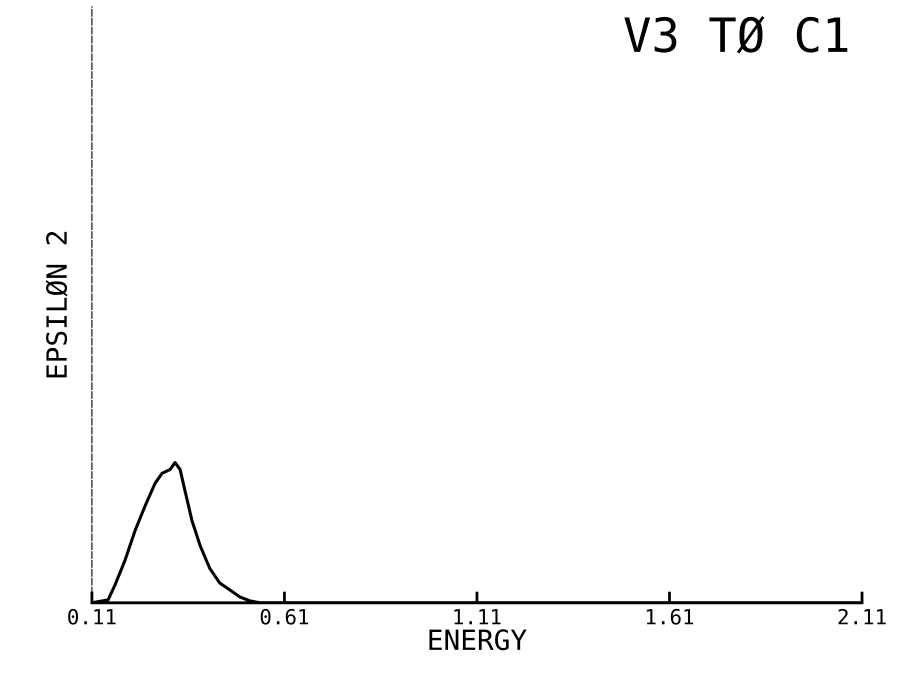  I want to click on x-tick-label: 2.11, so click(862, 616).